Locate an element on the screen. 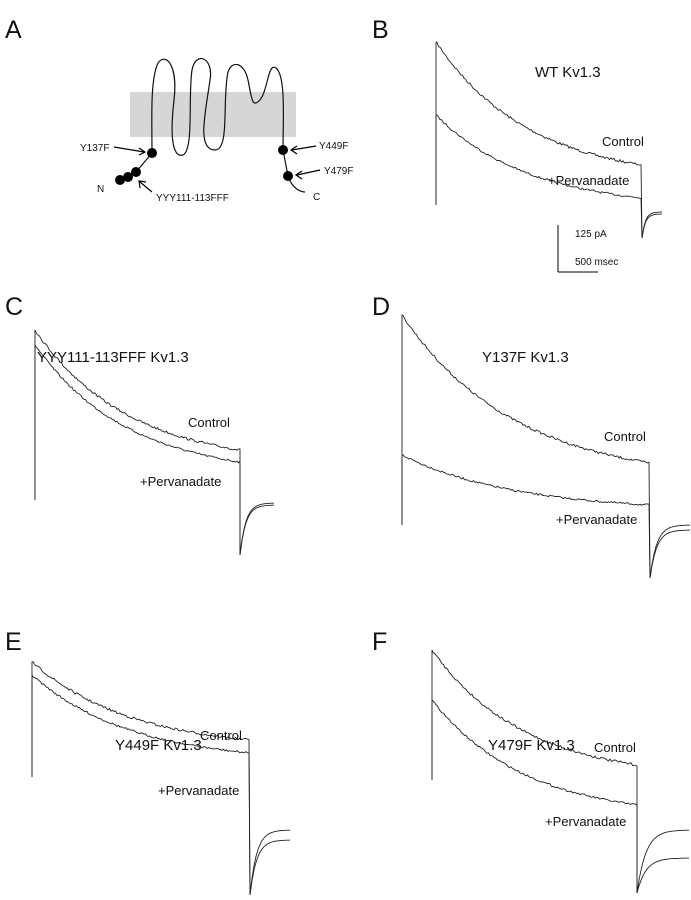 The image size is (691, 900). scale-label: 500 msec is located at coordinates (596, 262).